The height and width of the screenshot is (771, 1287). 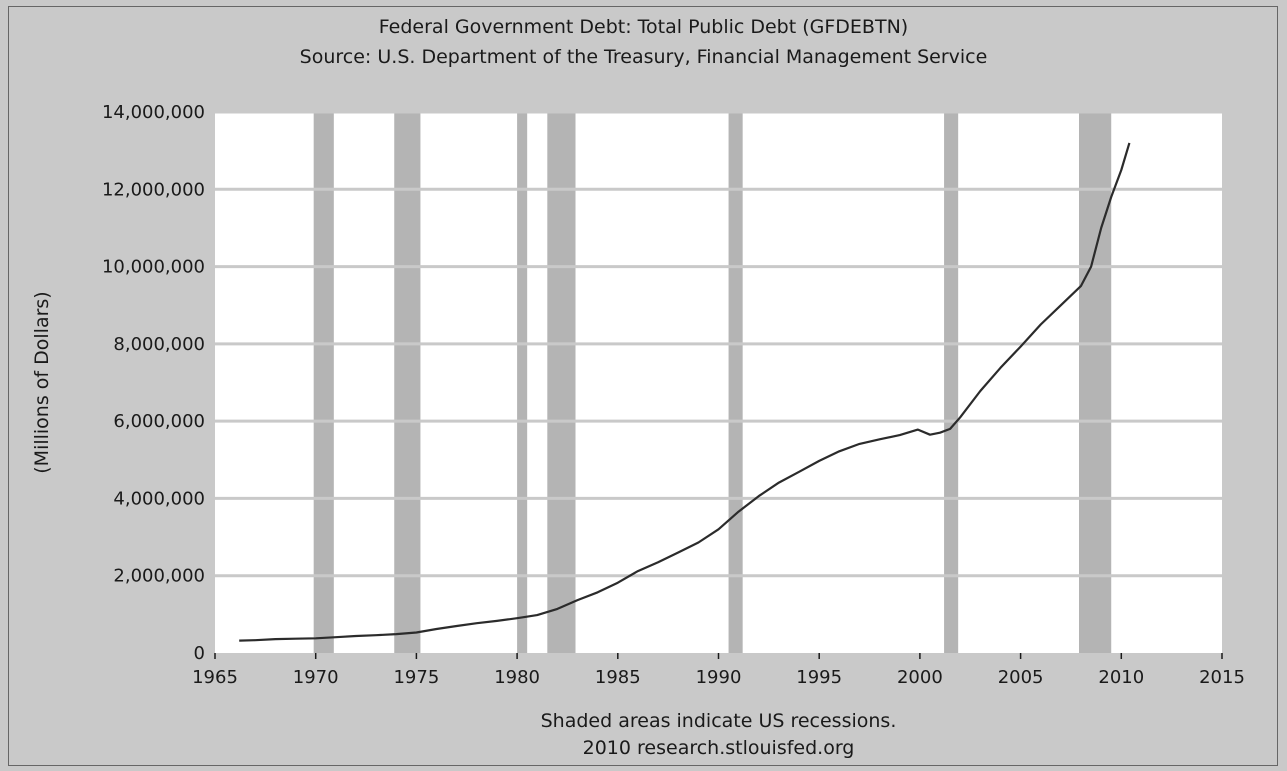 What do you see at coordinates (920, 677) in the screenshot?
I see `x-tick-label: 2000` at bounding box center [920, 677].